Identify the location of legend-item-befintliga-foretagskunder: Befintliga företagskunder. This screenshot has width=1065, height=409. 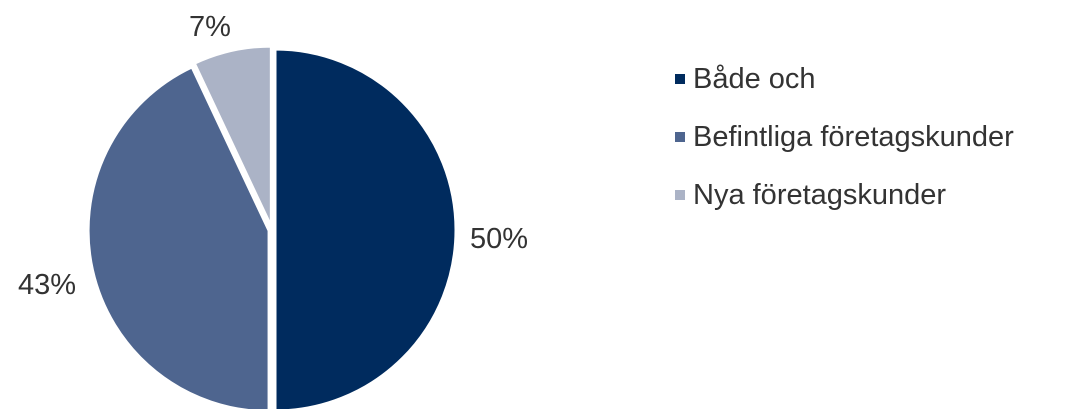
(844, 137).